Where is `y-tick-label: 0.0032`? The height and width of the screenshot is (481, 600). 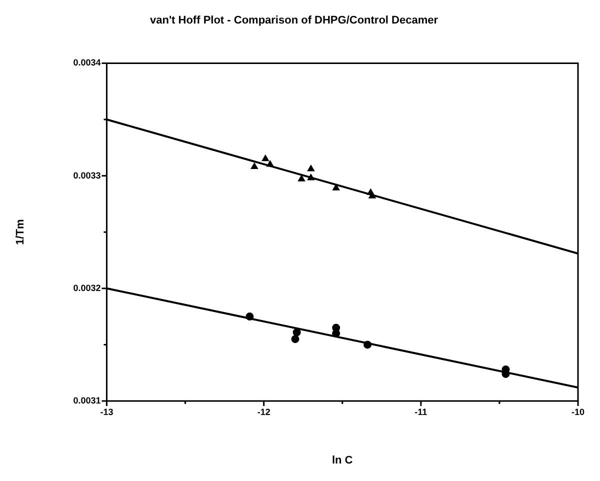
y-tick-label: 0.0032 is located at coordinates (87, 287).